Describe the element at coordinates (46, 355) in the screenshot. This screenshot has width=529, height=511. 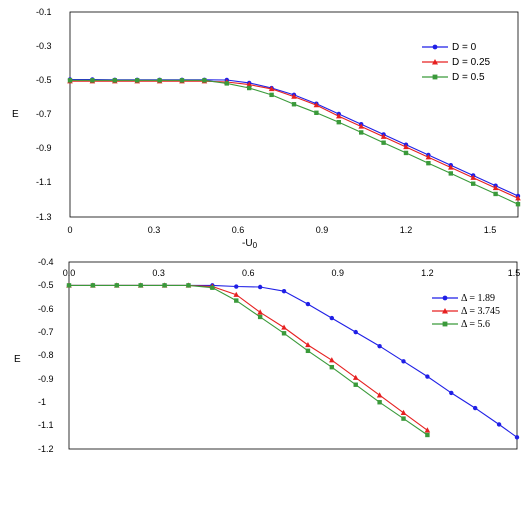
I see `bottom-ytick-label: -0.8` at that location.